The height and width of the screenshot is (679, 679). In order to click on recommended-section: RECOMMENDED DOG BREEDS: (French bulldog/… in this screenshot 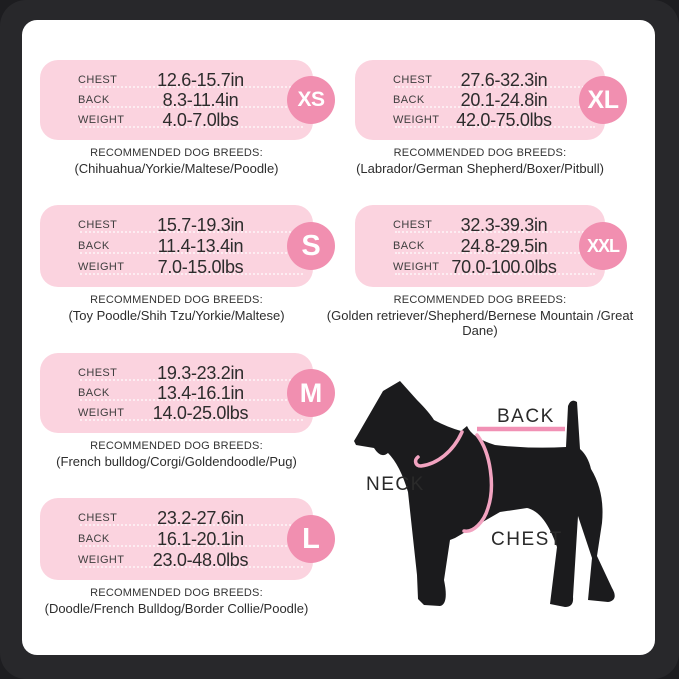, I will do `click(176, 454)`.